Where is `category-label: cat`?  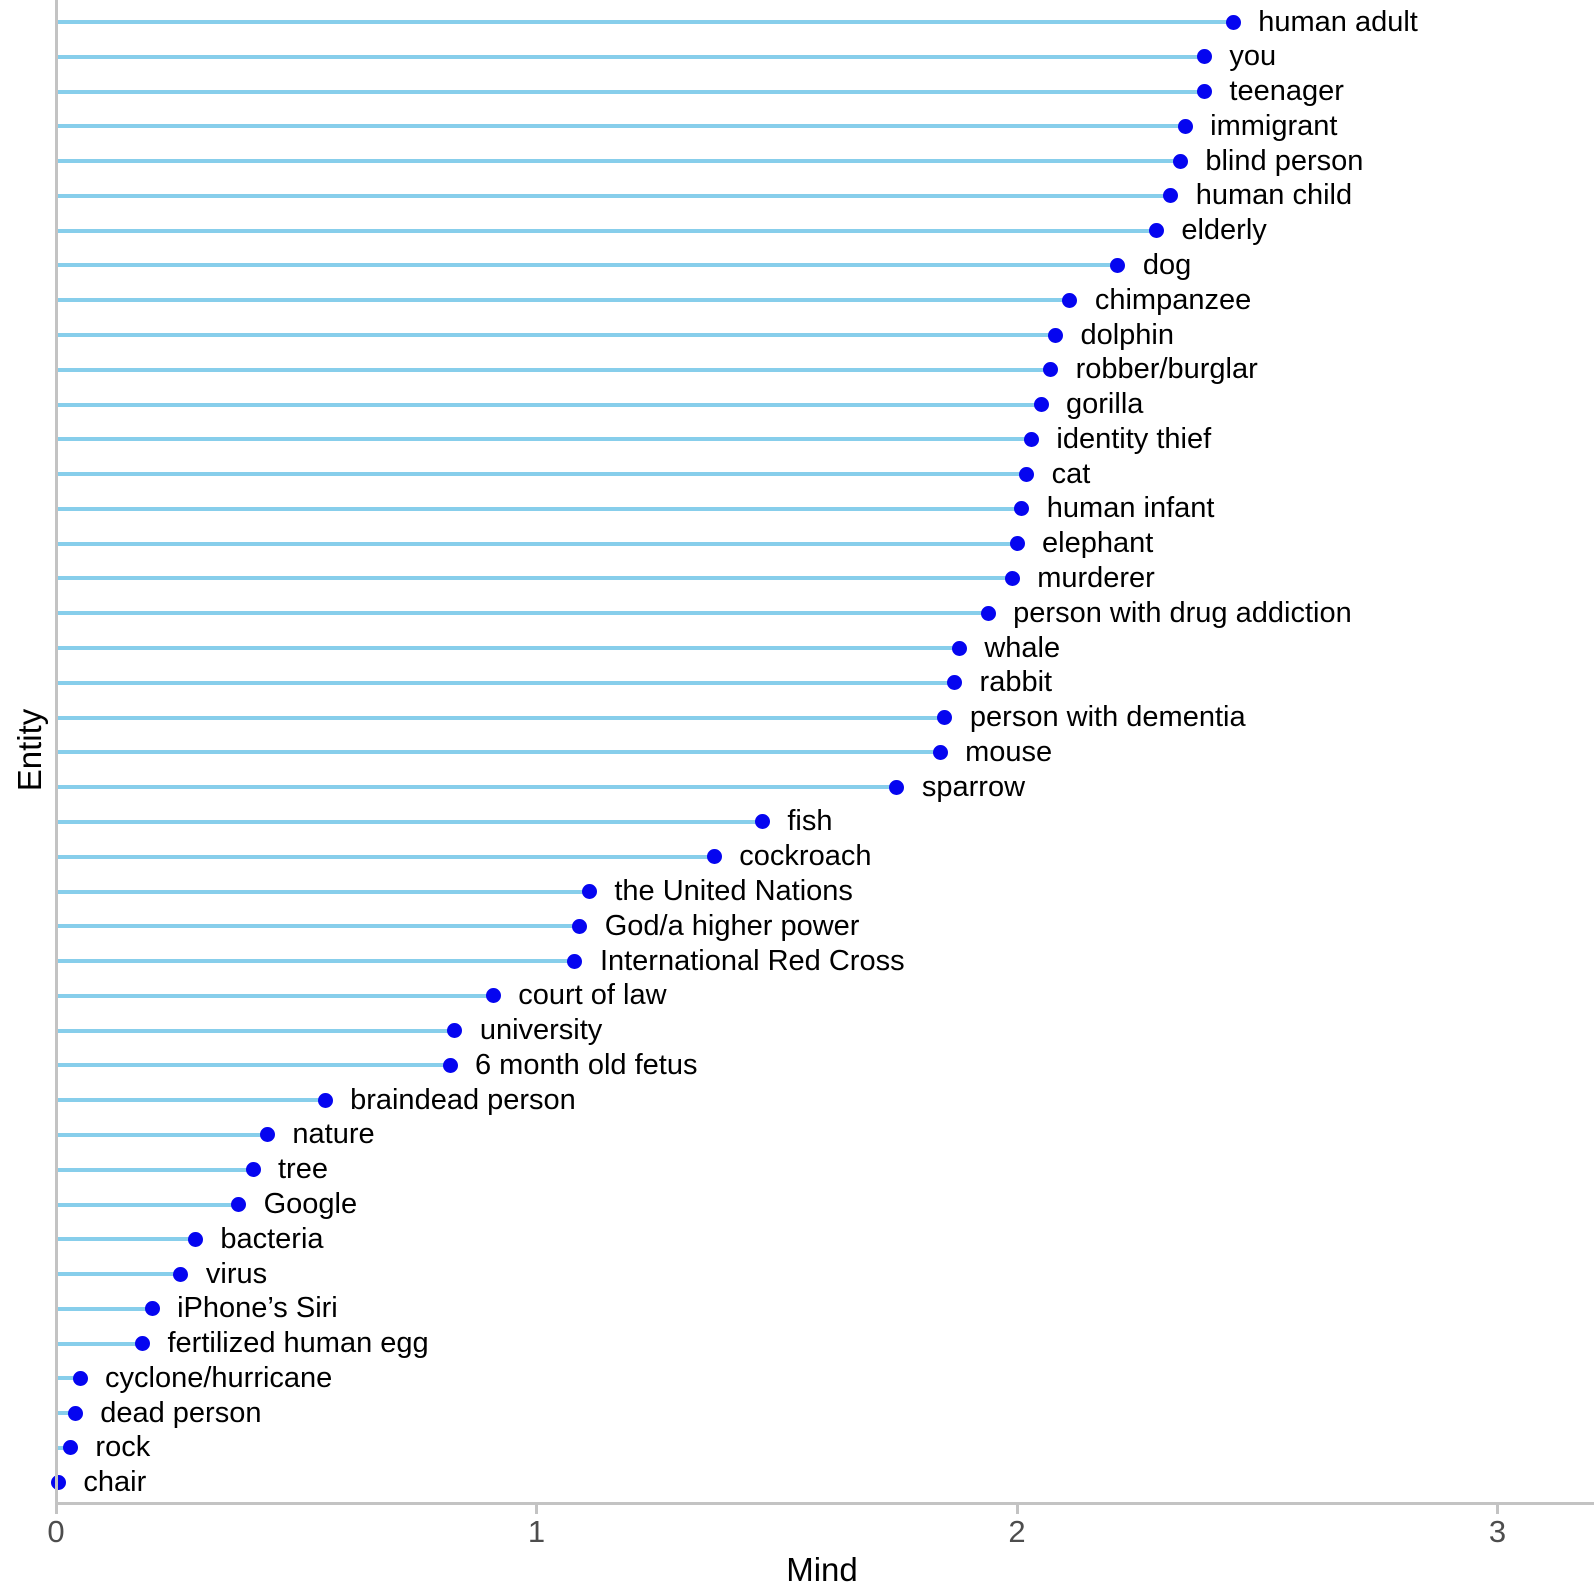 category-label: cat is located at coordinates (1071, 473).